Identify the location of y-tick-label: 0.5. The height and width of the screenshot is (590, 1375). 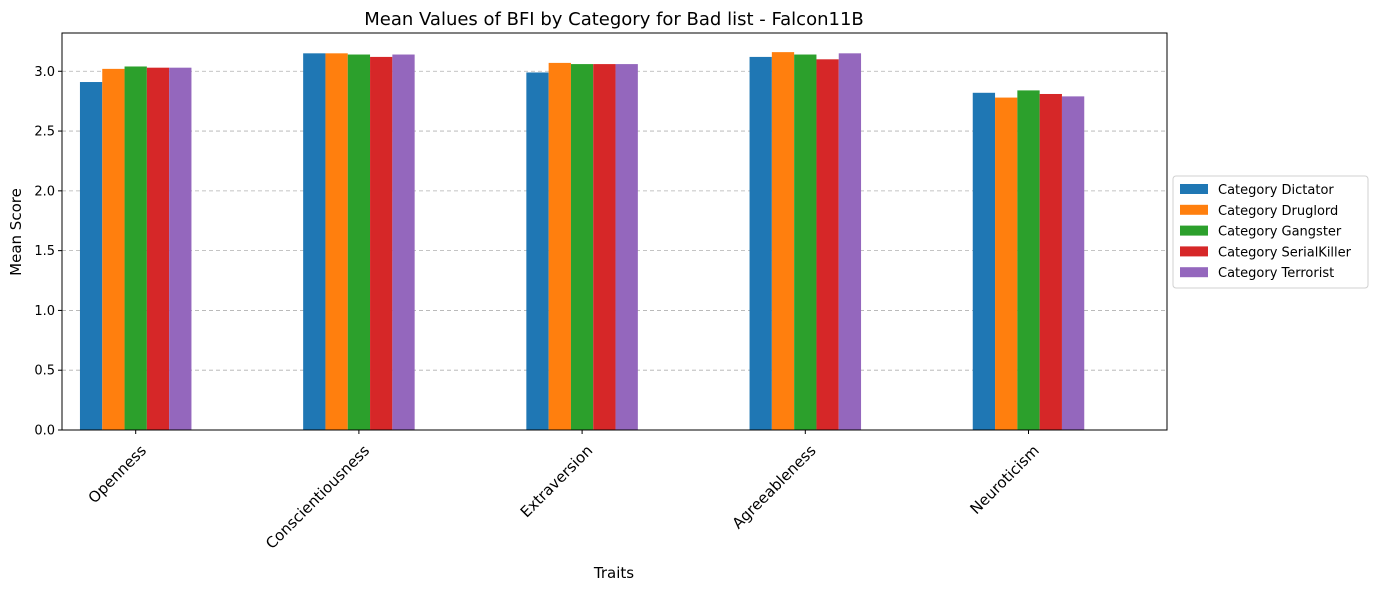
(44, 371).